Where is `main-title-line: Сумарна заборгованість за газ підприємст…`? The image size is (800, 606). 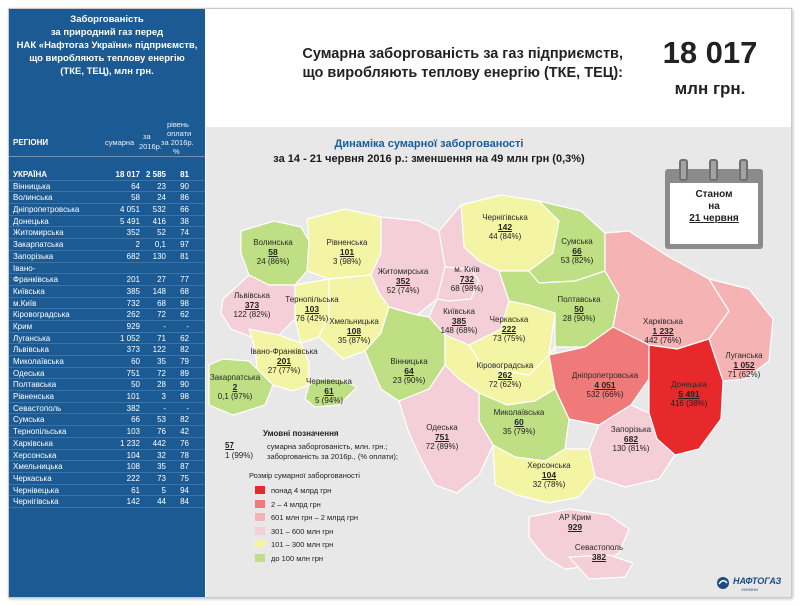
main-title-line: Сумарна заборгованість за газ підприємст… is located at coordinates (462, 54).